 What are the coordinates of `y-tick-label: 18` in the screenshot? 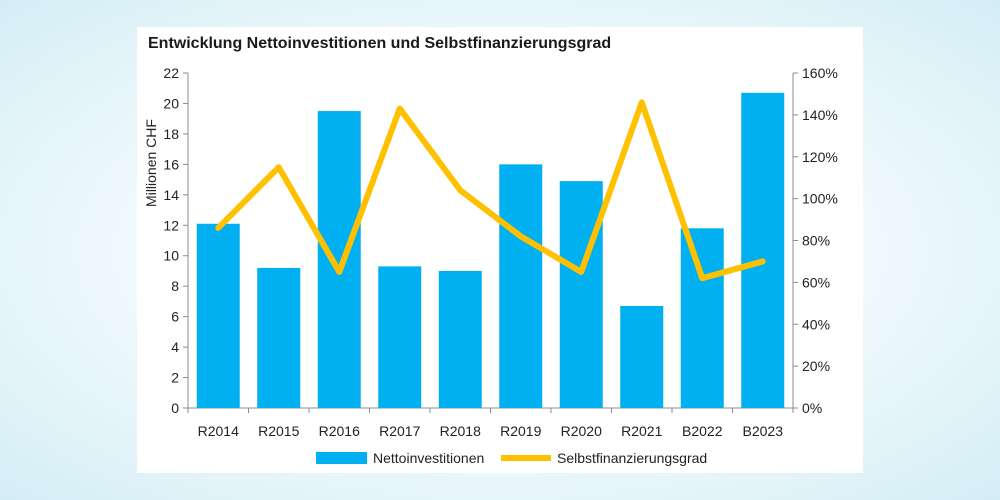 It's located at (171, 134).